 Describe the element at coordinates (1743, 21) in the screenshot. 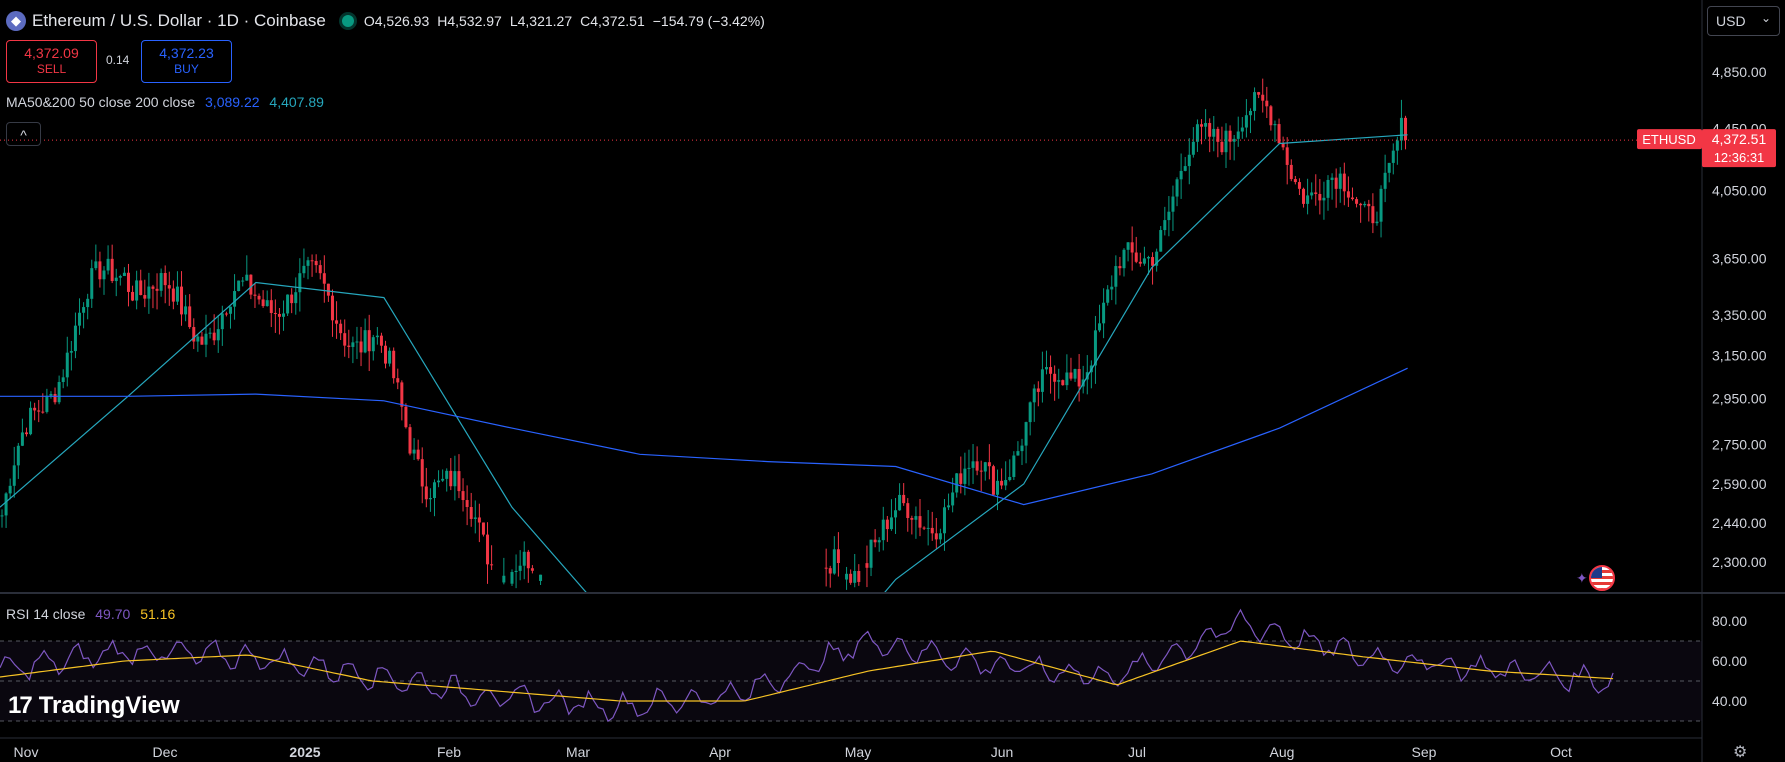

I see `currency-select: USD ⌄` at that location.